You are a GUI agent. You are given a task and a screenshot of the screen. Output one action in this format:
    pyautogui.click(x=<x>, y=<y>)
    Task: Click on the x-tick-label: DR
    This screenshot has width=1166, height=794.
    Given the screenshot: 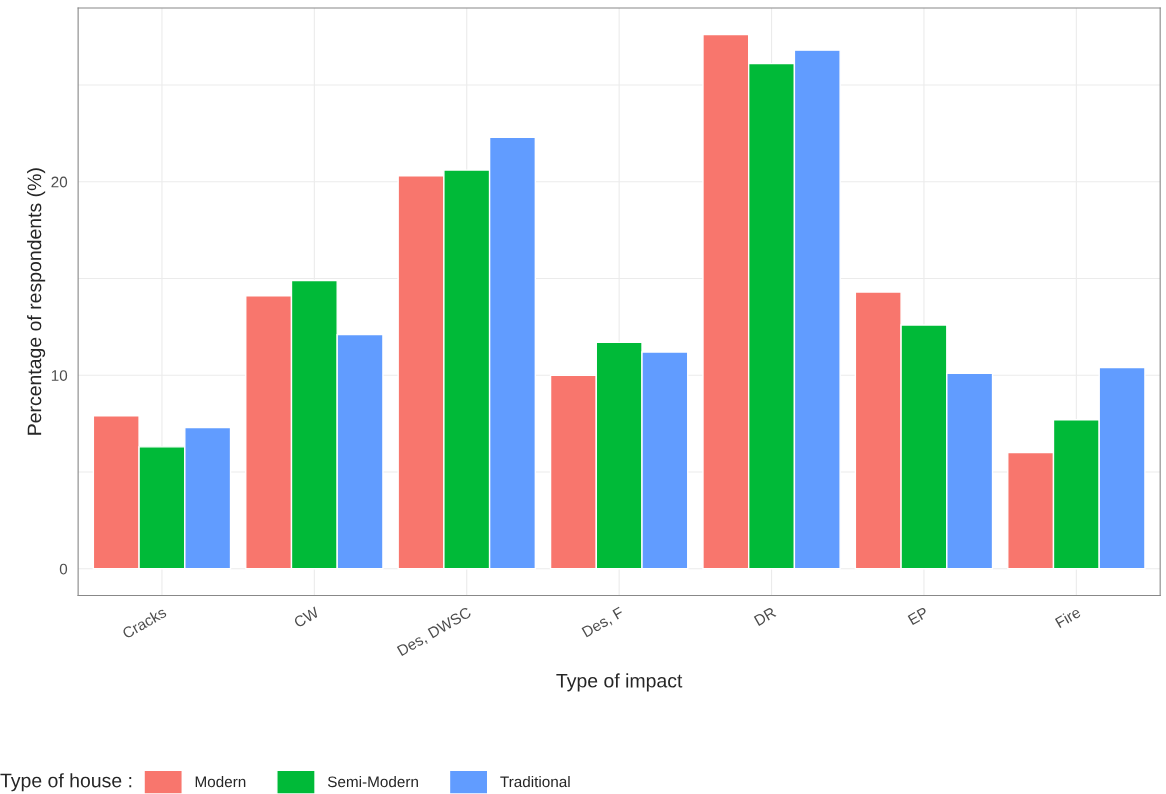 What is the action you would take?
    pyautogui.click(x=765, y=616)
    